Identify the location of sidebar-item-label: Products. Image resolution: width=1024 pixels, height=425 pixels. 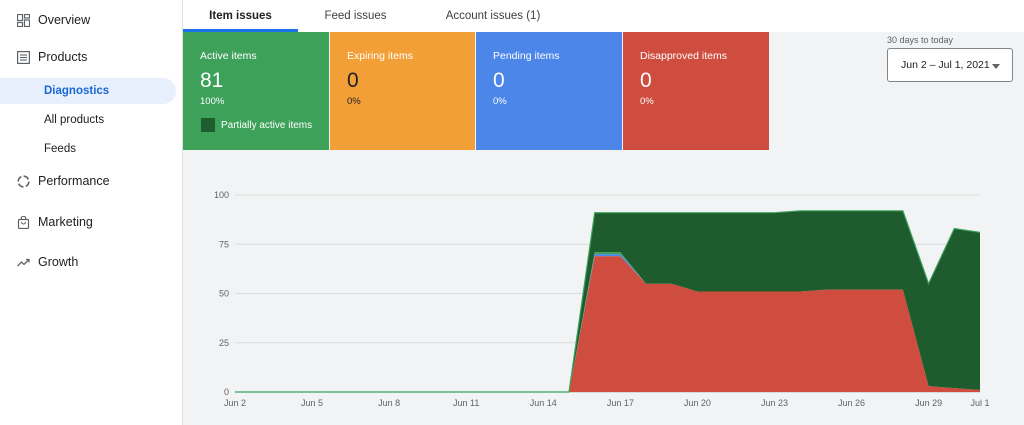
(63, 57).